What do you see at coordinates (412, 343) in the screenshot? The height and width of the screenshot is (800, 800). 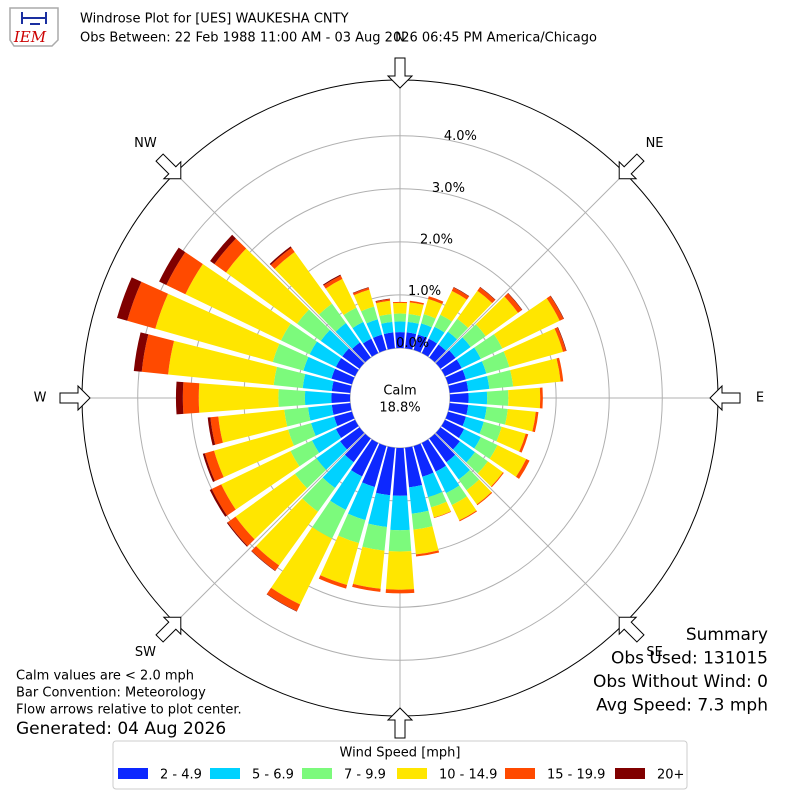 I see `r-tick-label: 0.0%` at bounding box center [412, 343].